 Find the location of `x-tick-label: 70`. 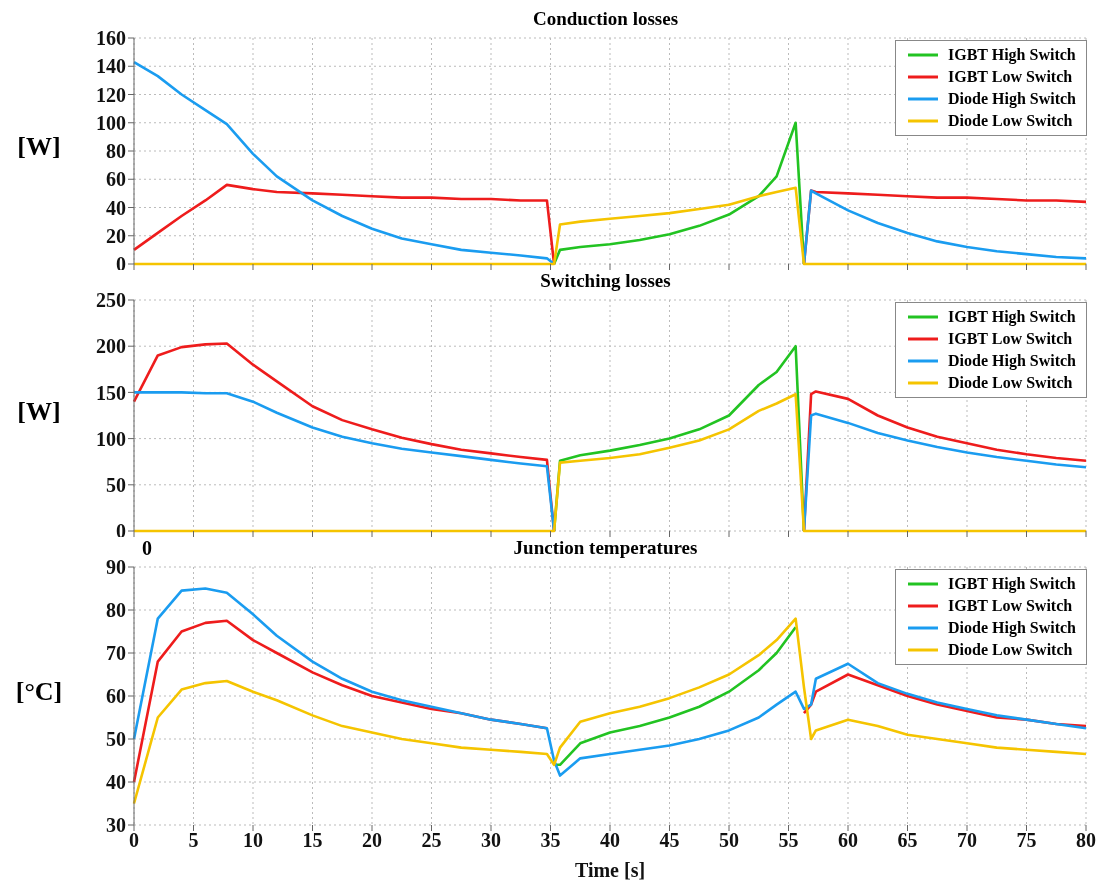

x-tick-label: 70 is located at coordinates (967, 840).